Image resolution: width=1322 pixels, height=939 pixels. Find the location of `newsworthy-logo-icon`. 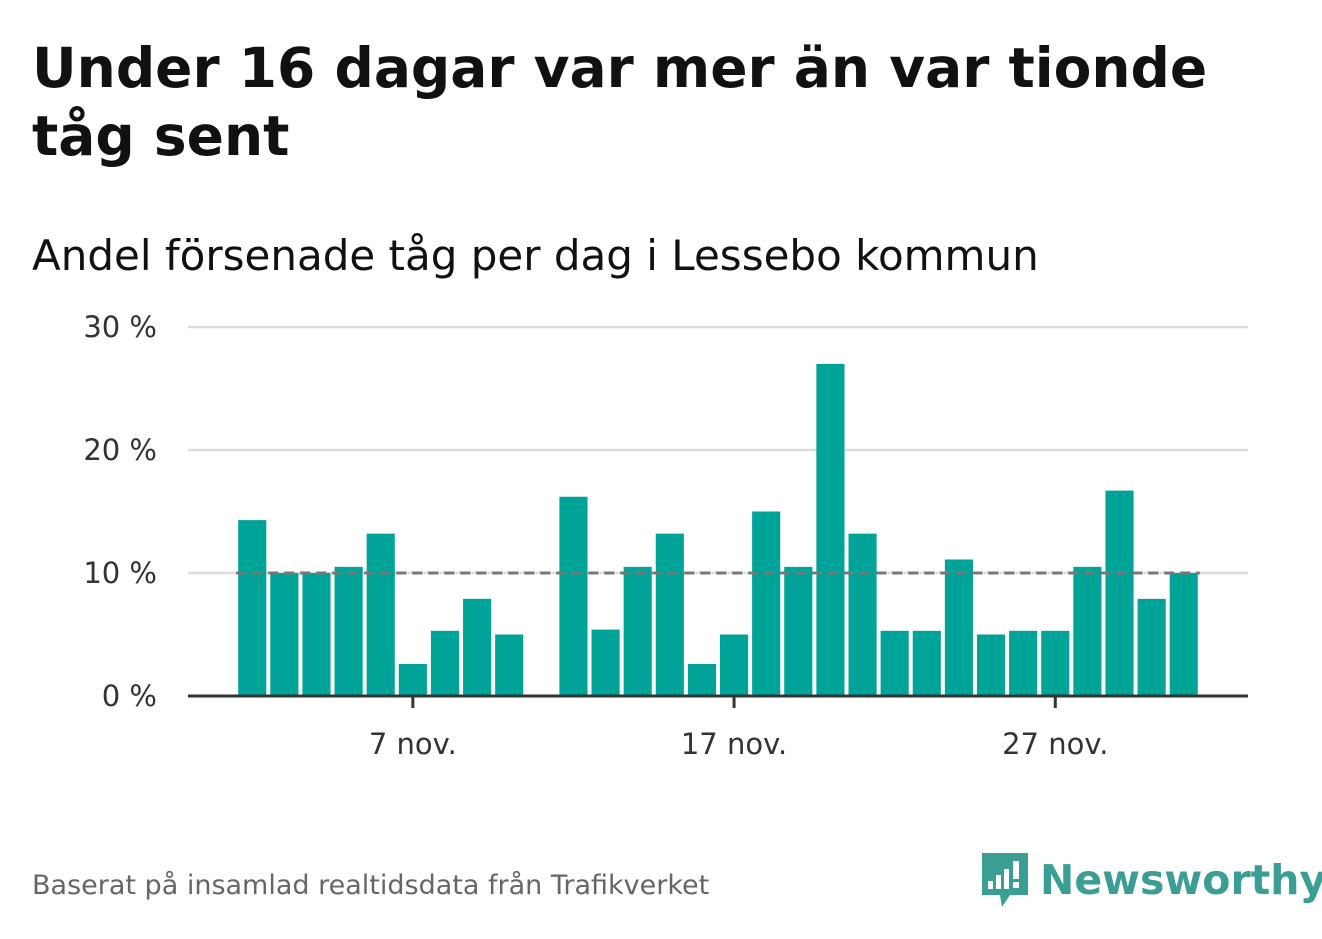

newsworthy-logo-icon is located at coordinates (1005, 880).